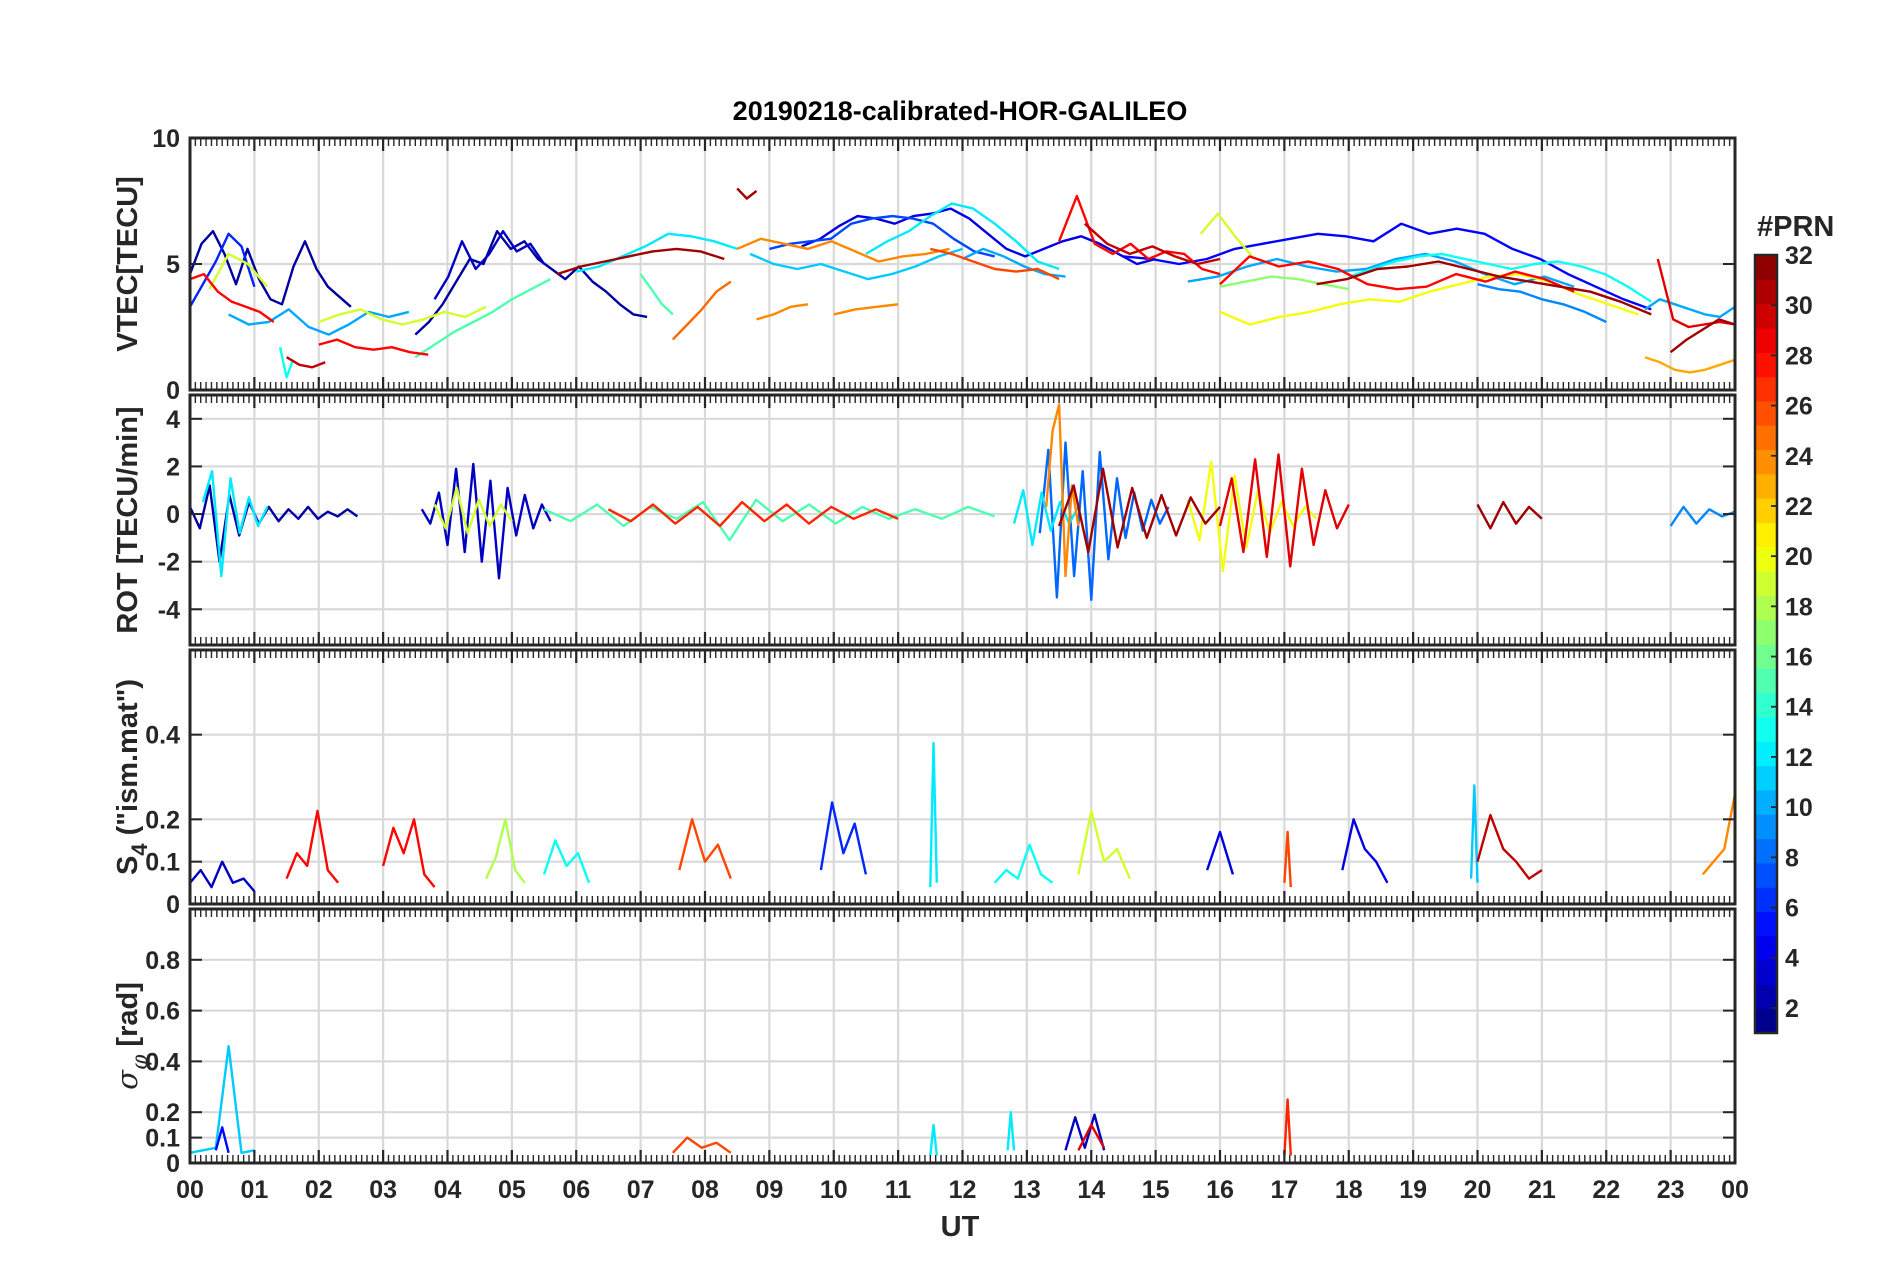 The height and width of the screenshot is (1272, 1902). Describe the element at coordinates (512, 1190) in the screenshot. I see `x-tick-label: 05` at that location.